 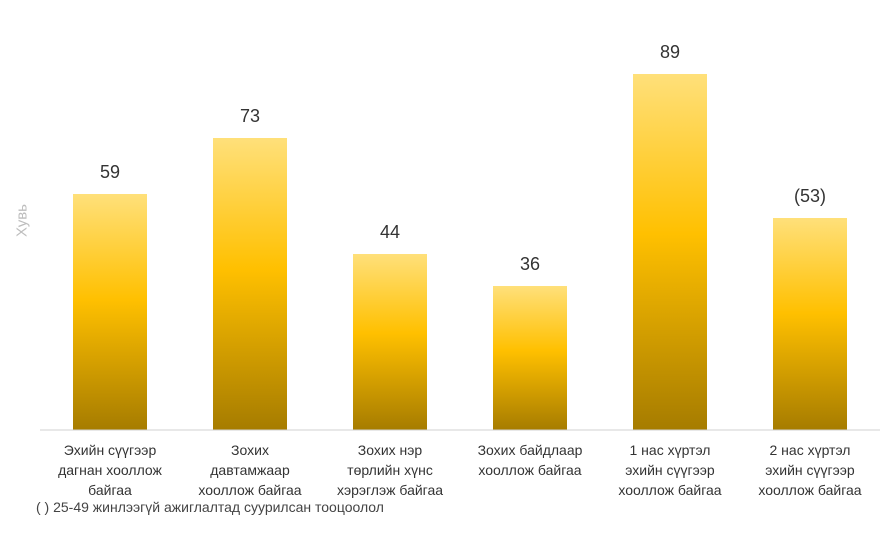 What do you see at coordinates (809, 470) in the screenshot?
I see `category-label-6: 2 нас хүртэл эхийн сүүгээр хооллож байгаа` at bounding box center [809, 470].